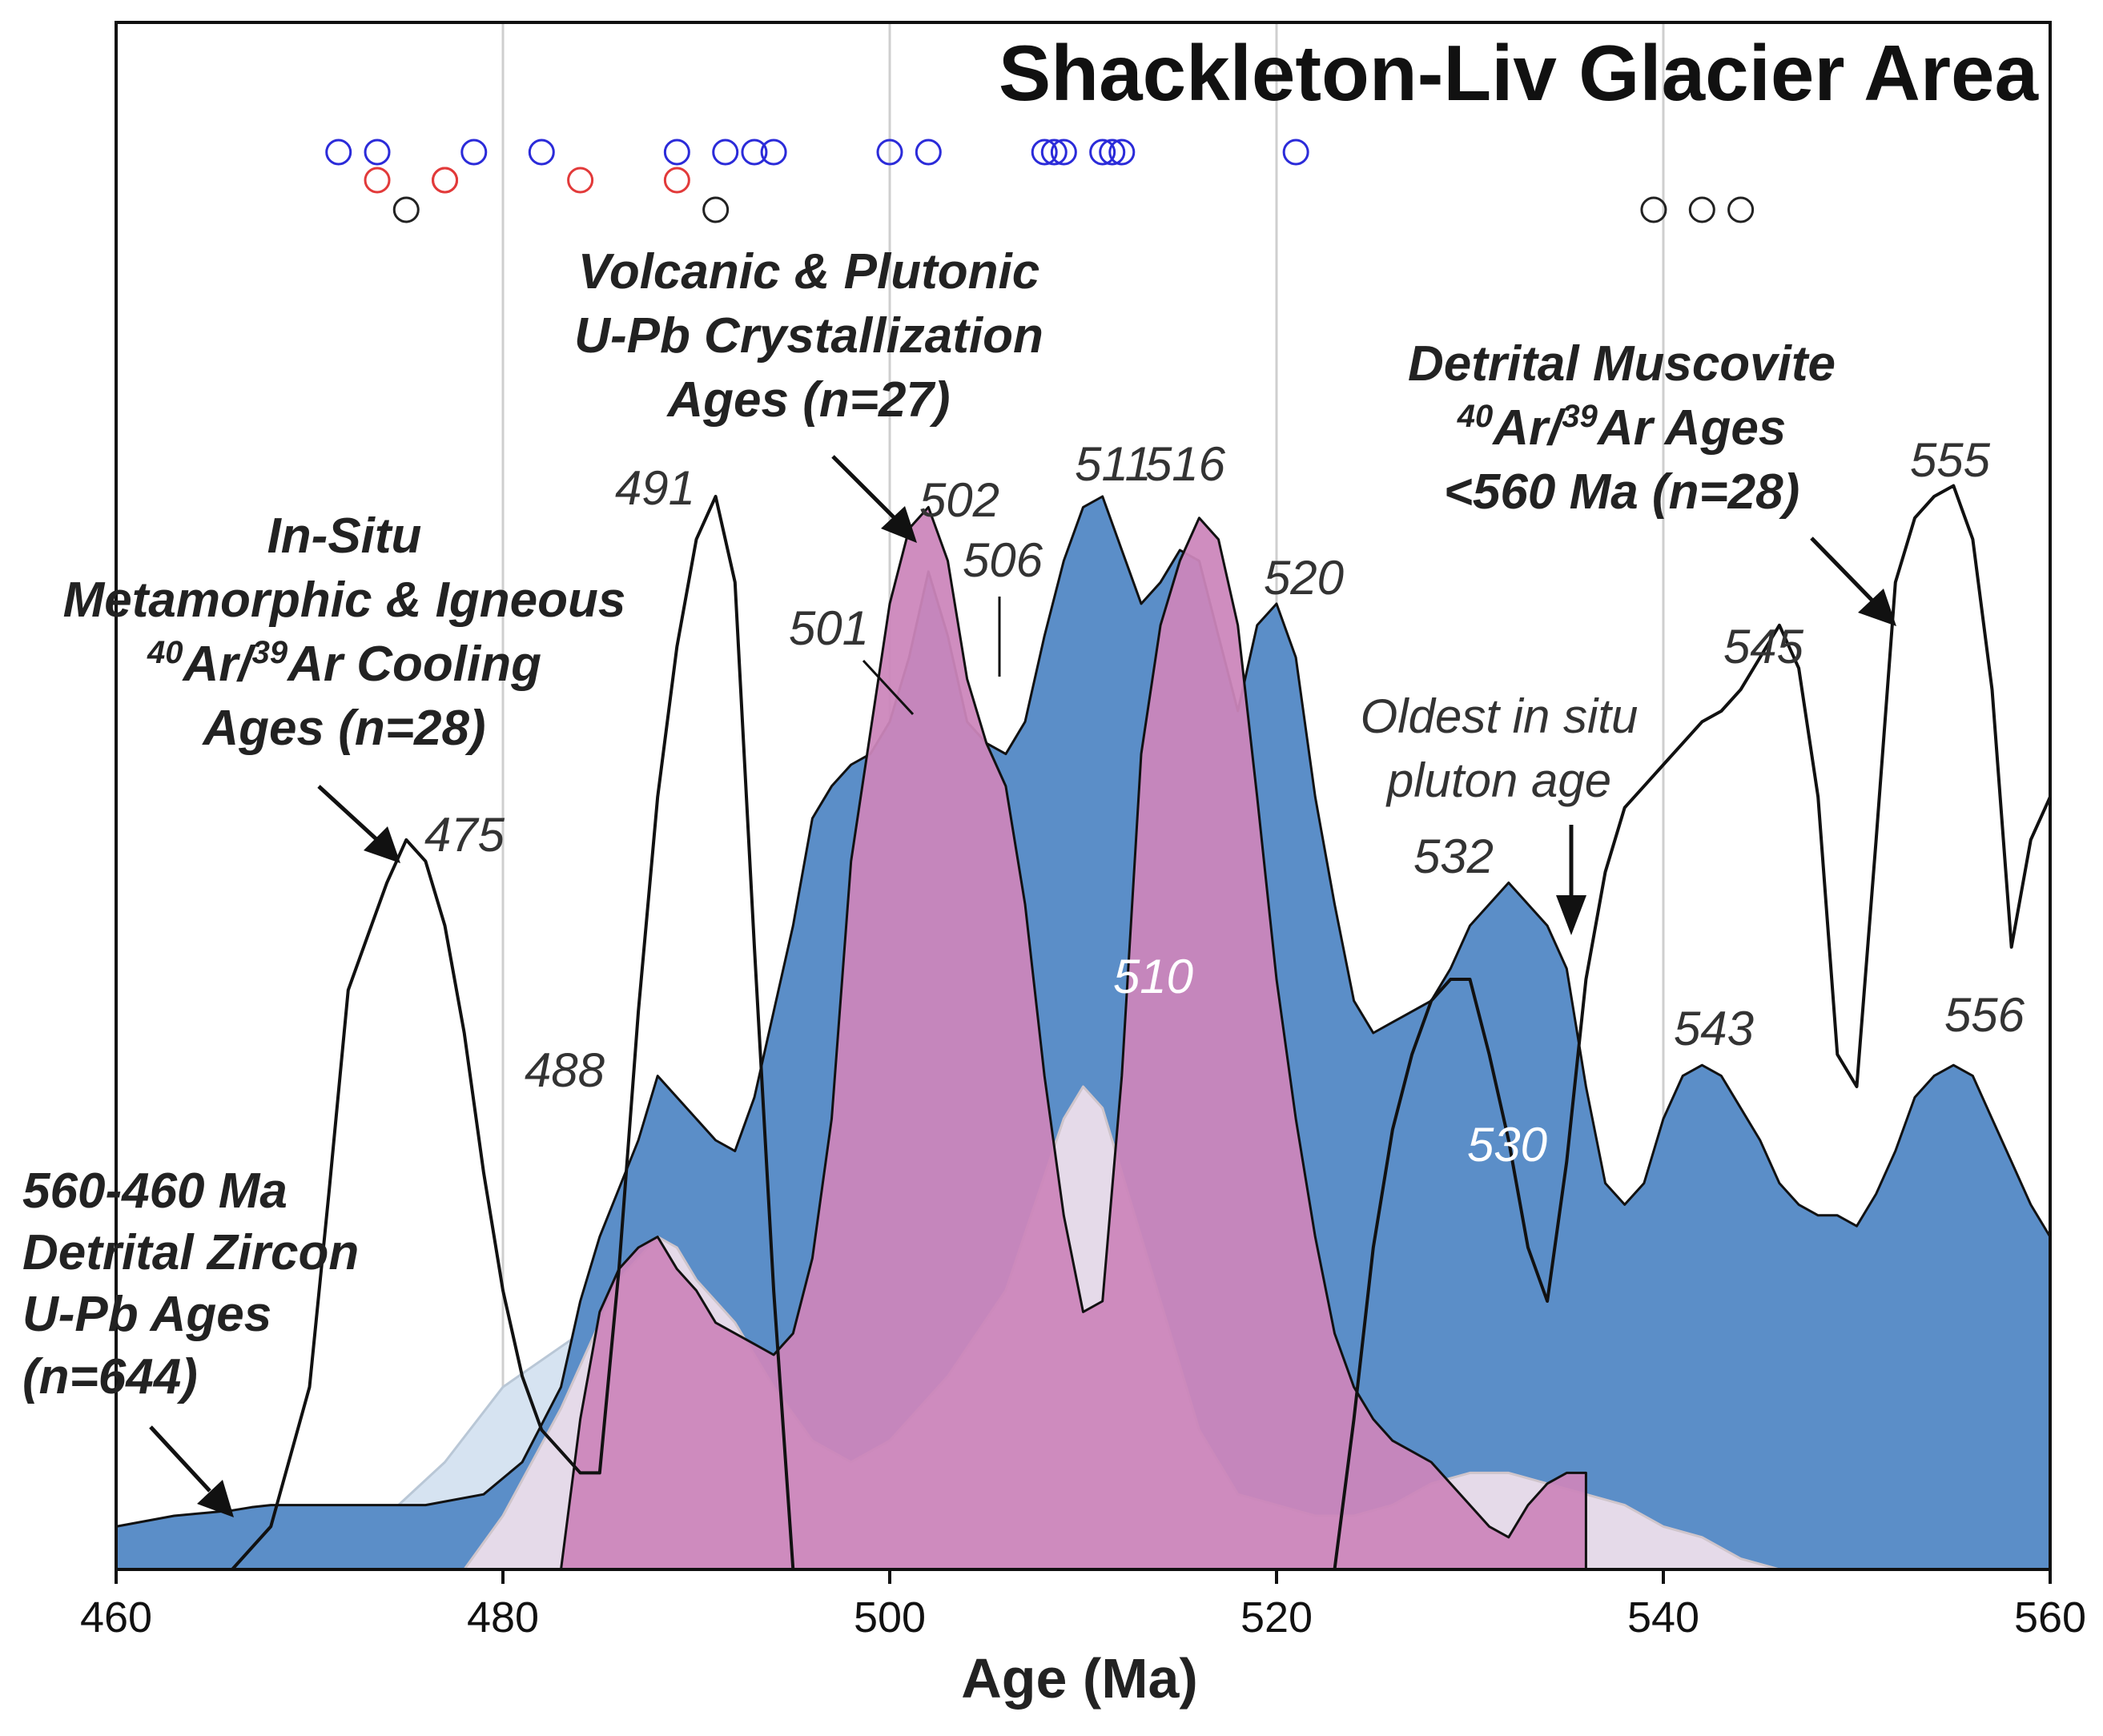  I want to click on annotation-cooling-line4: Ages (n=28), so click(343, 729).